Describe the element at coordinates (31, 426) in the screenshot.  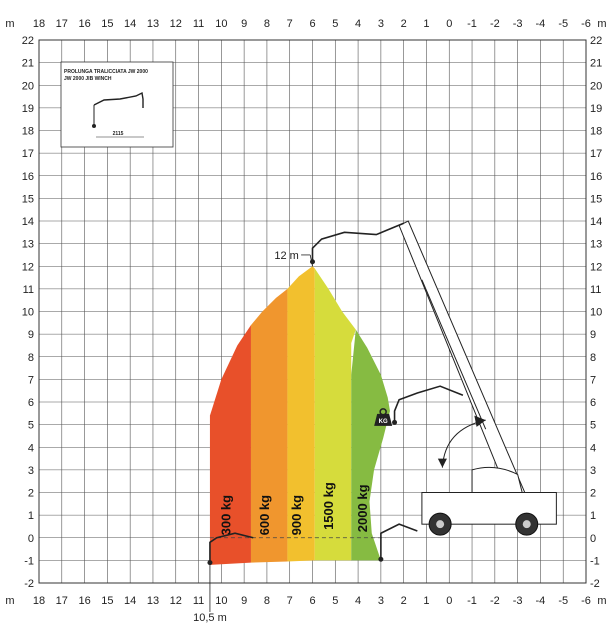
I see `y-tick-label: 5` at that location.